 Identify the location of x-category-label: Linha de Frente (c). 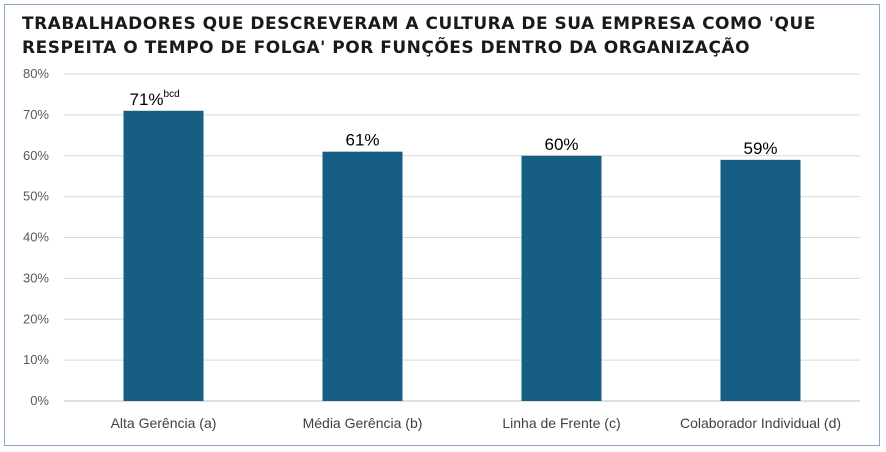
(561, 423).